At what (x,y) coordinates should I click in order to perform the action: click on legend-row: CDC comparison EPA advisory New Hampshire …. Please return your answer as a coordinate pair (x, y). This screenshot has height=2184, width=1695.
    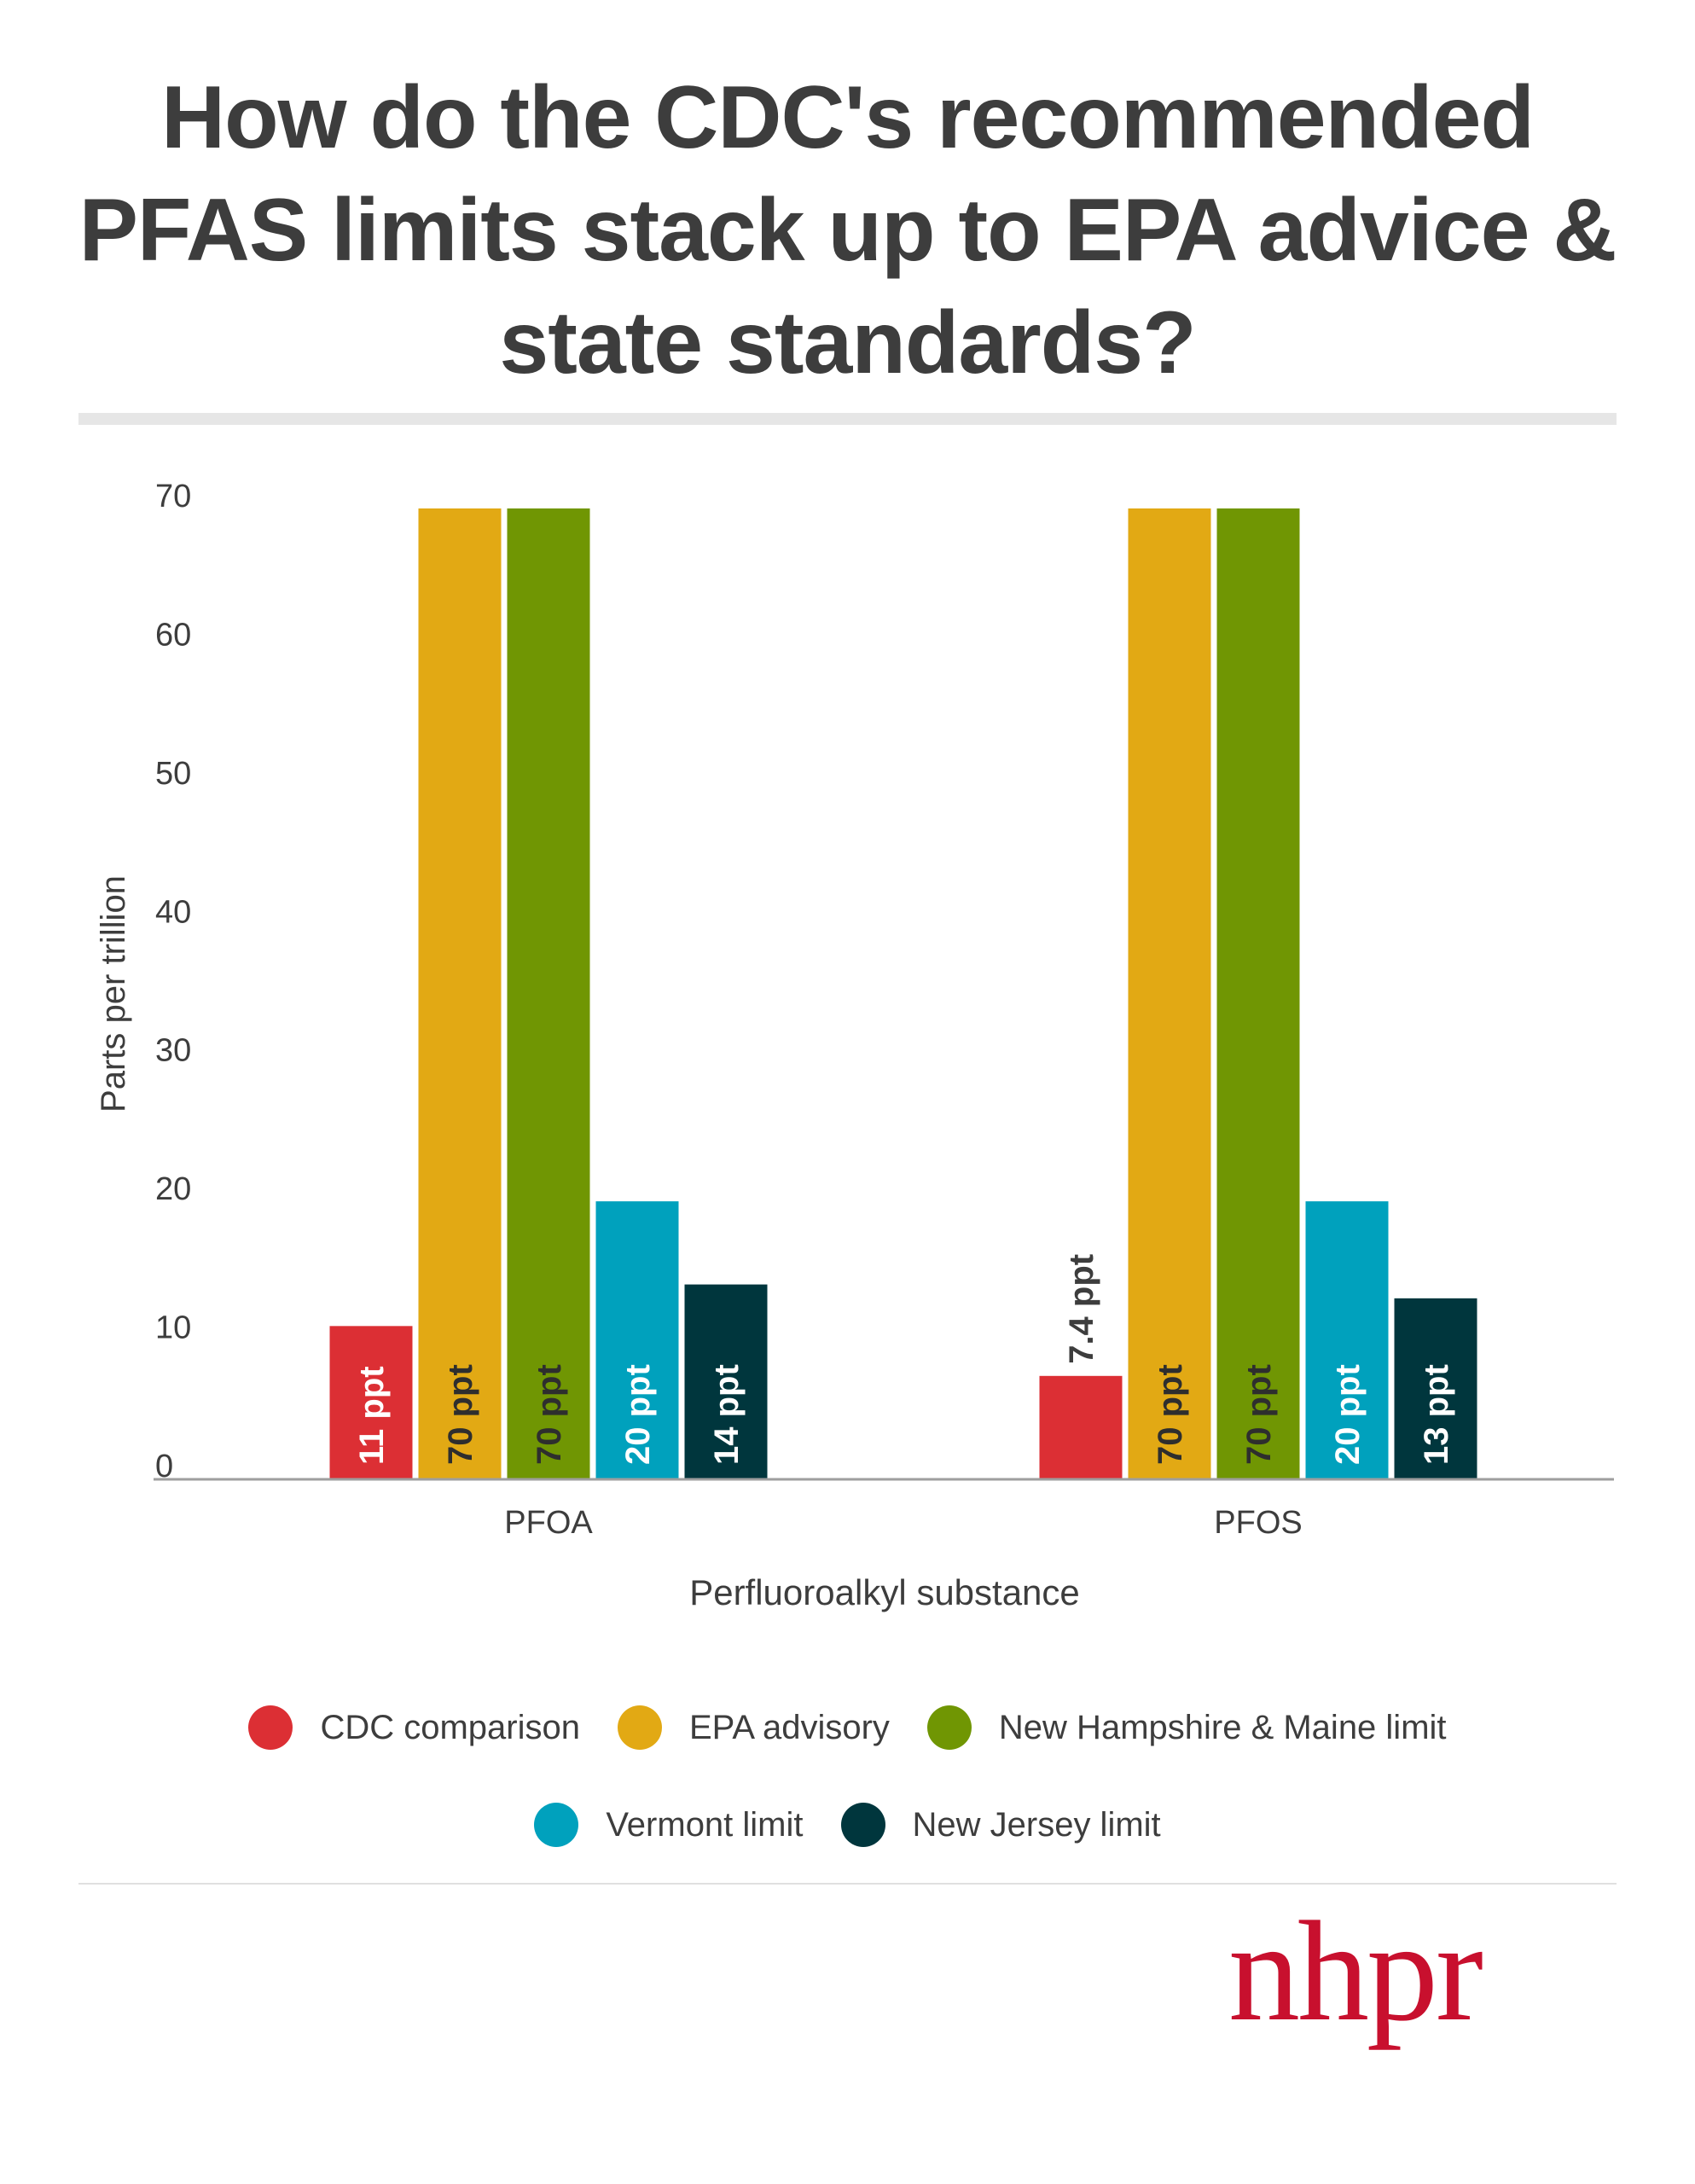
    Looking at the image, I should click on (847, 1728).